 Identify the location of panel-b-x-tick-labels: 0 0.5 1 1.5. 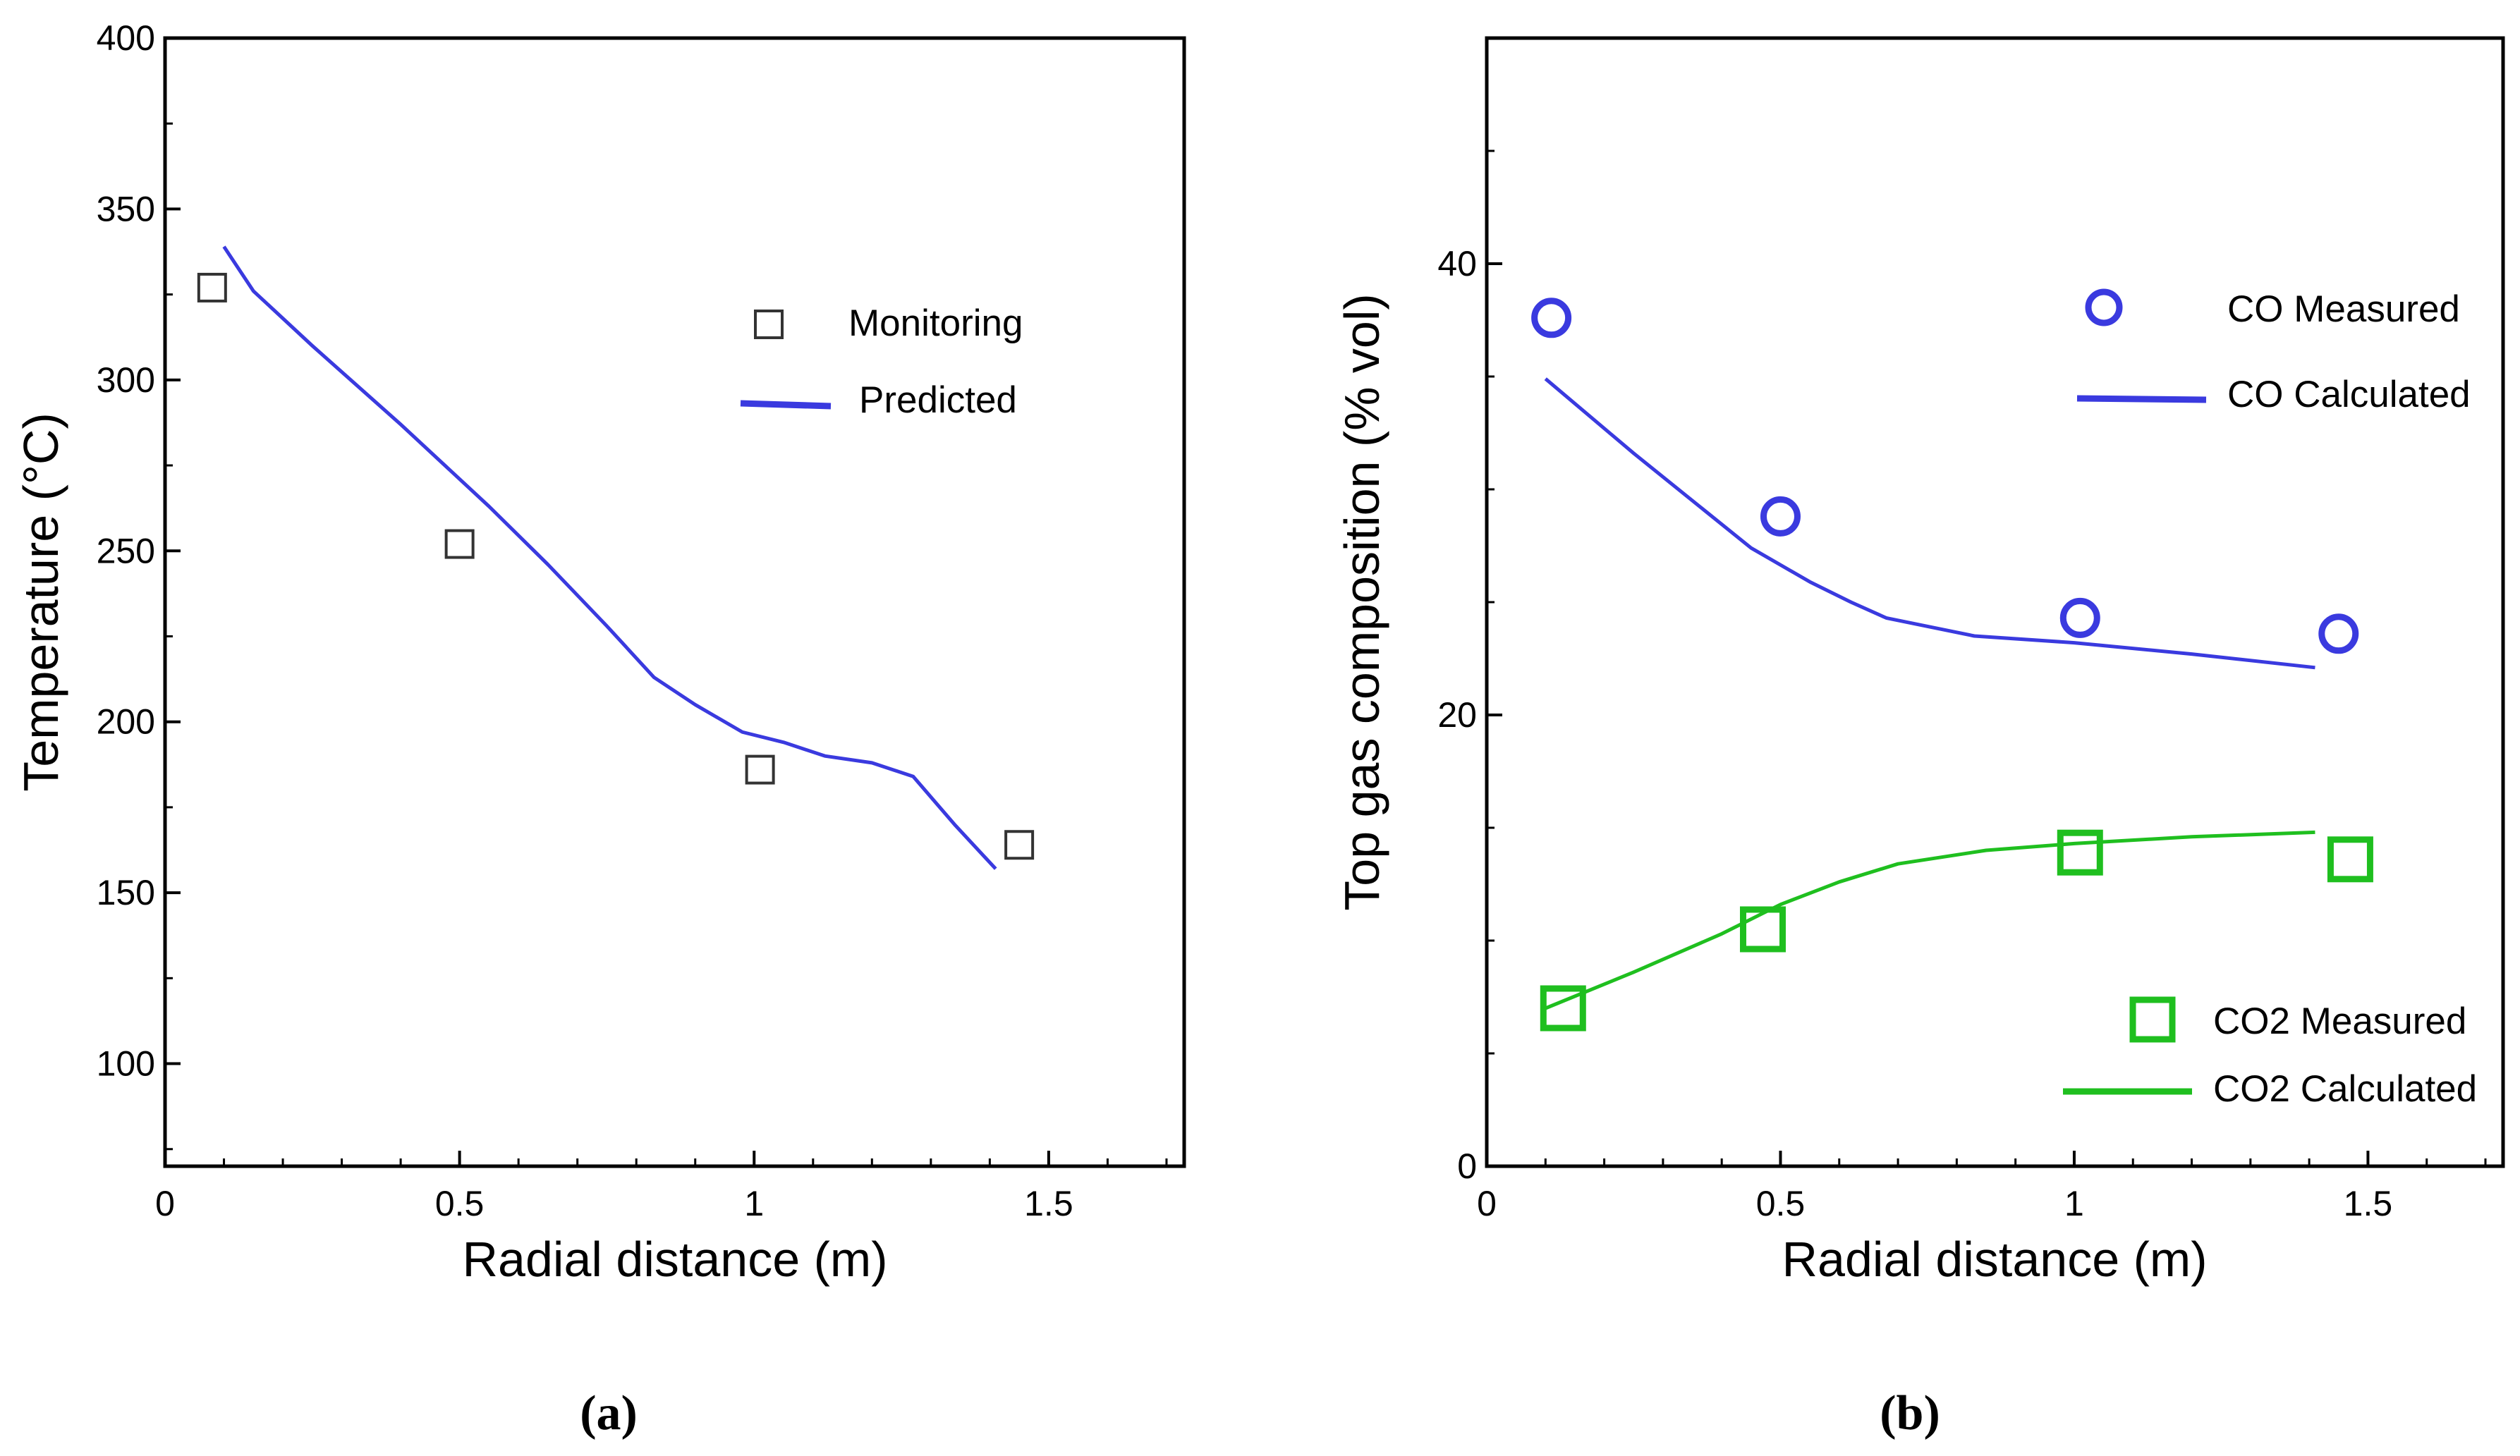
(1934, 1203).